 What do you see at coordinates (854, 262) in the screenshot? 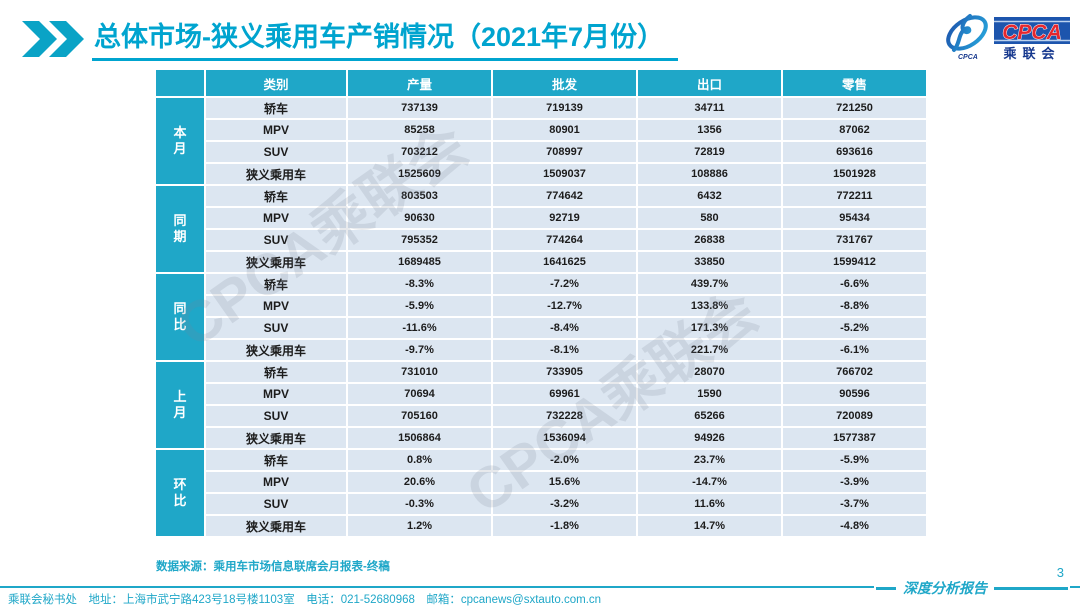
I see `value-cell: 1599412` at bounding box center [854, 262].